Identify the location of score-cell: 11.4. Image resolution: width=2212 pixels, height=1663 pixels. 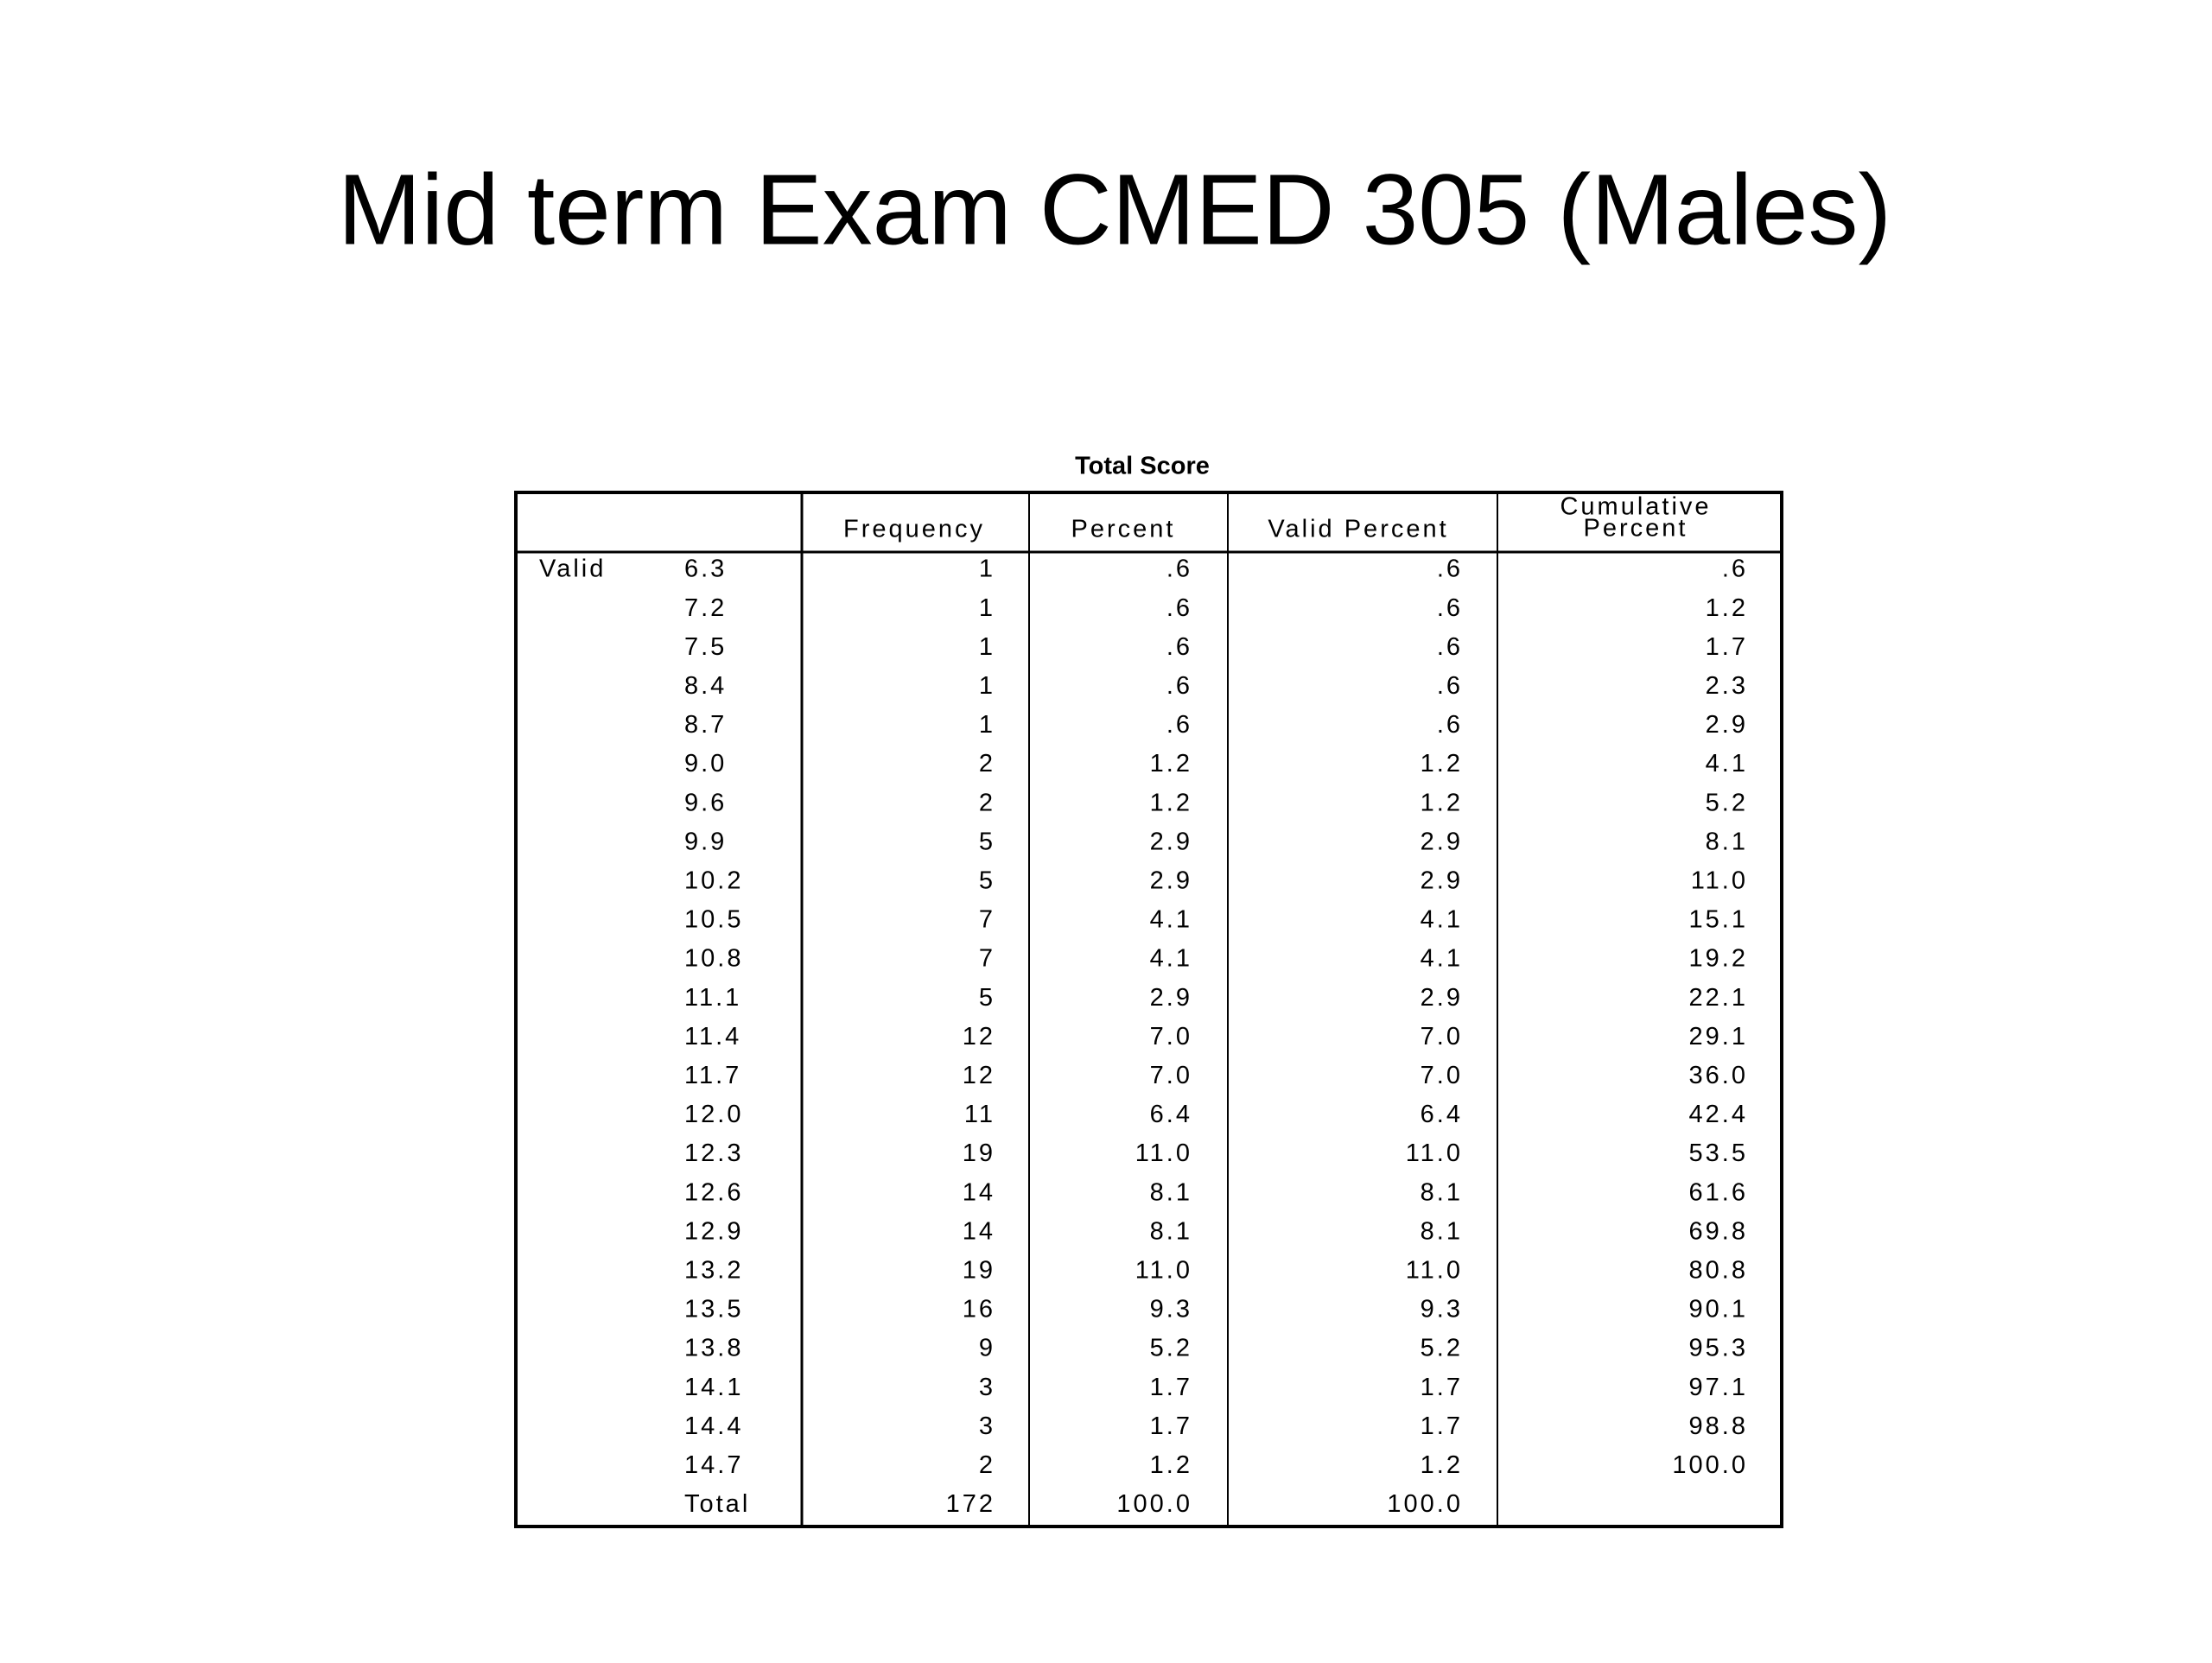
(712, 1037).